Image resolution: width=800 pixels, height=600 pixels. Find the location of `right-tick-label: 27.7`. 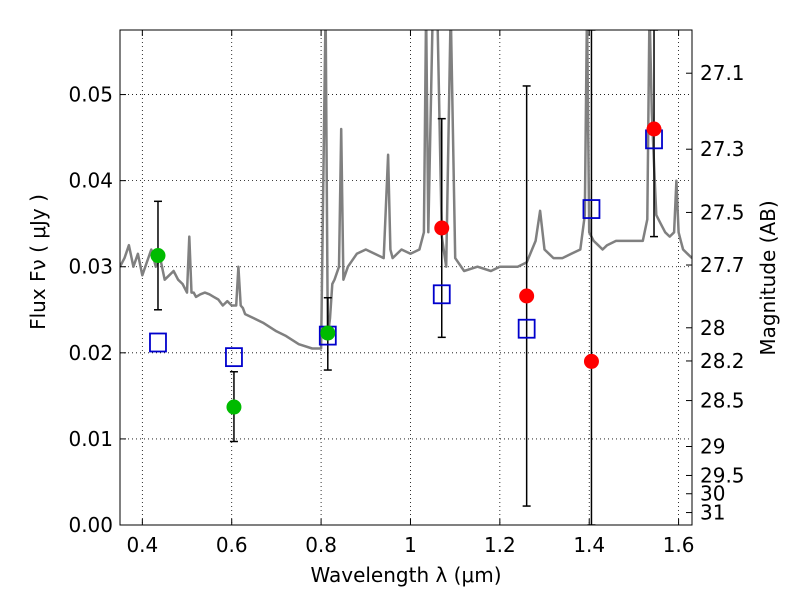

right-tick-label: 27.7 is located at coordinates (722, 265).